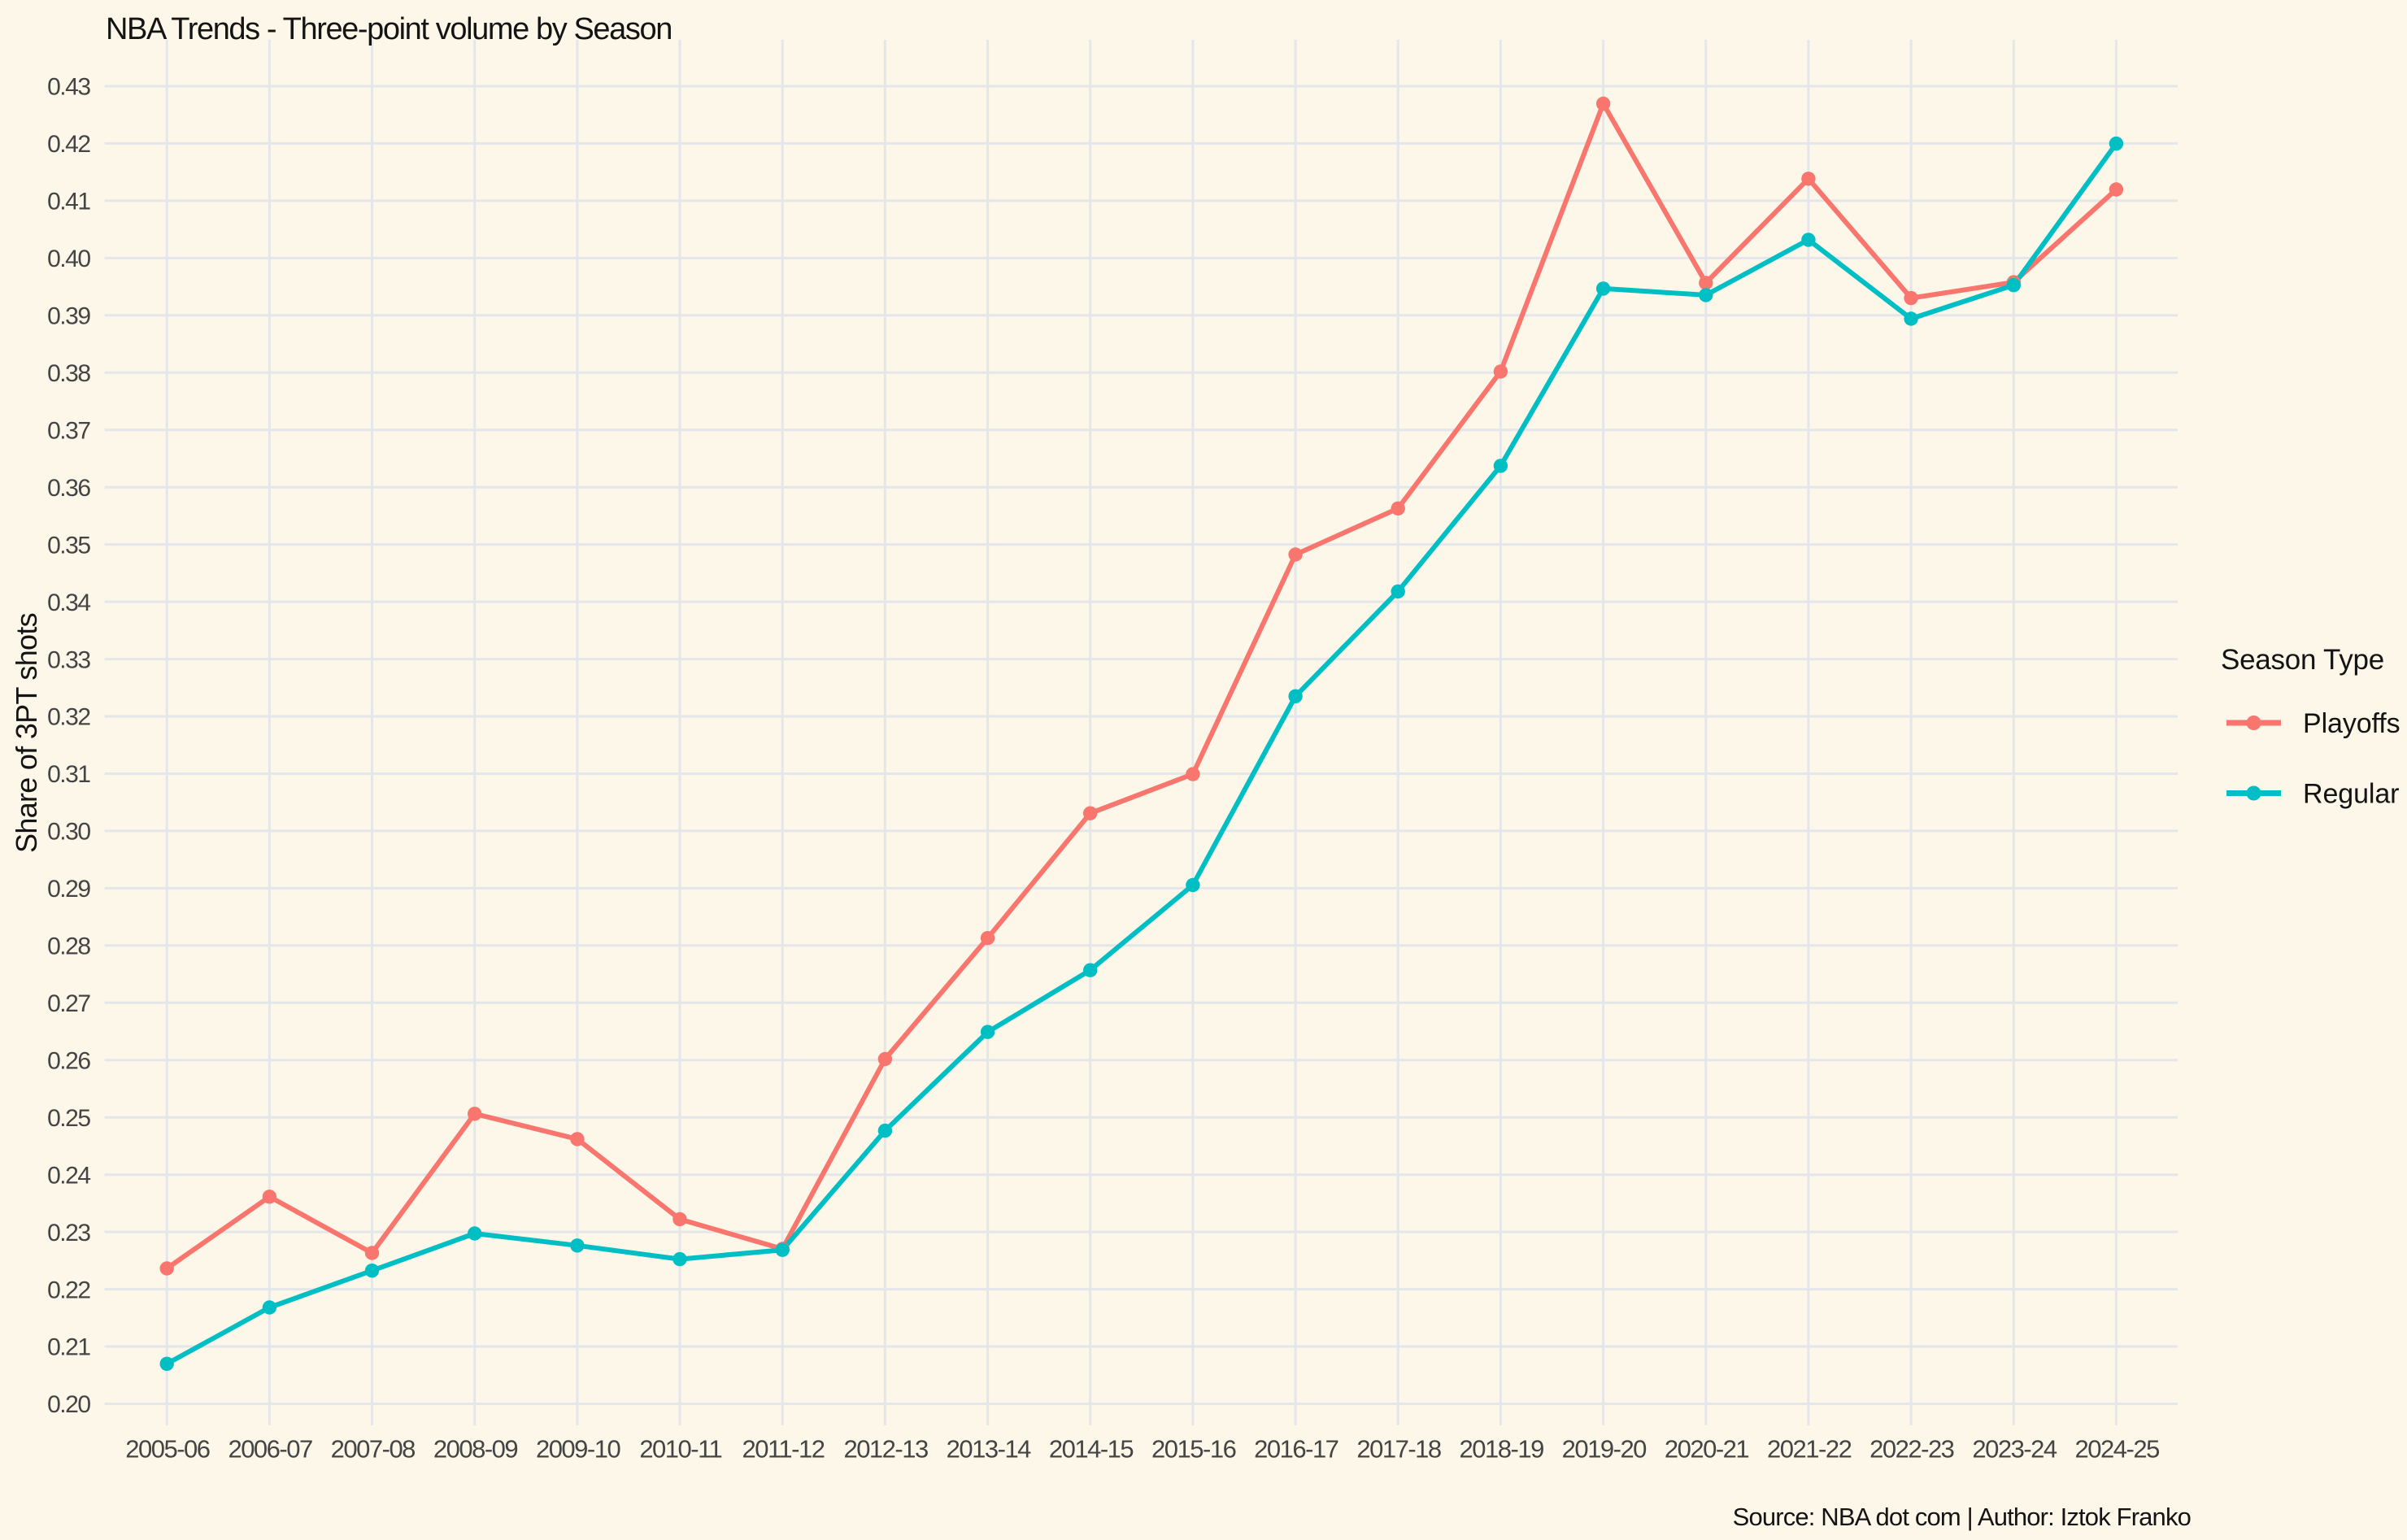  I want to click on svg-text: 0.23, so click(69, 1233).